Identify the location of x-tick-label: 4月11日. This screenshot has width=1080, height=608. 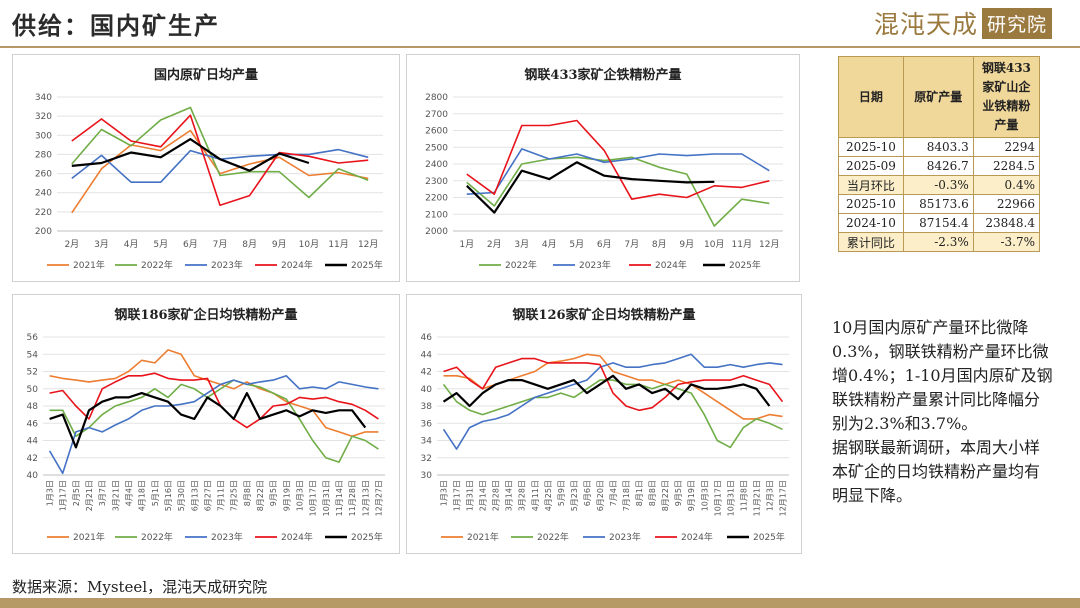
(535, 495).